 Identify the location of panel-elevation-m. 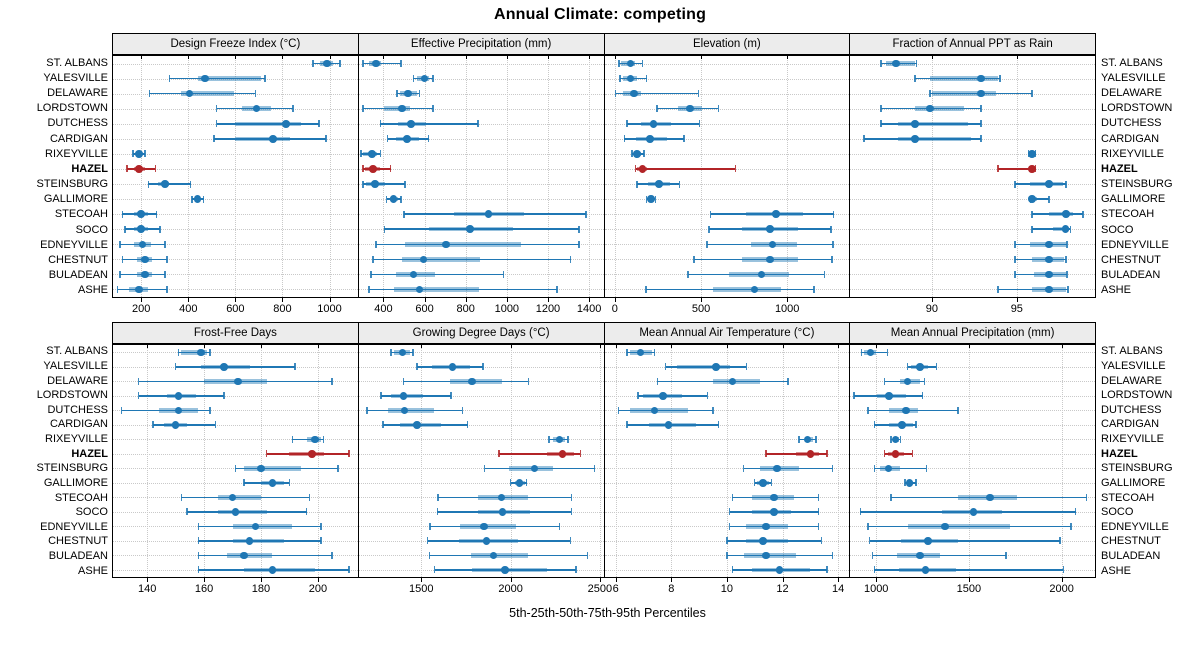
(727, 176).